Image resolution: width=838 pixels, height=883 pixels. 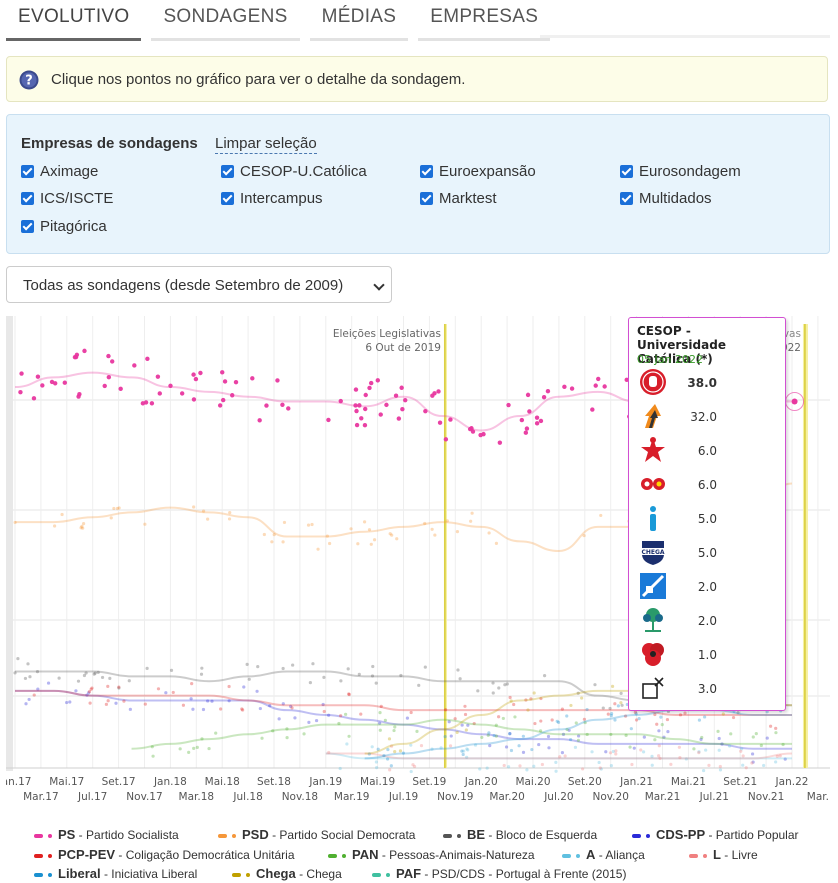 I want to click on x-tick-label: Mai.18, so click(x=222, y=782).